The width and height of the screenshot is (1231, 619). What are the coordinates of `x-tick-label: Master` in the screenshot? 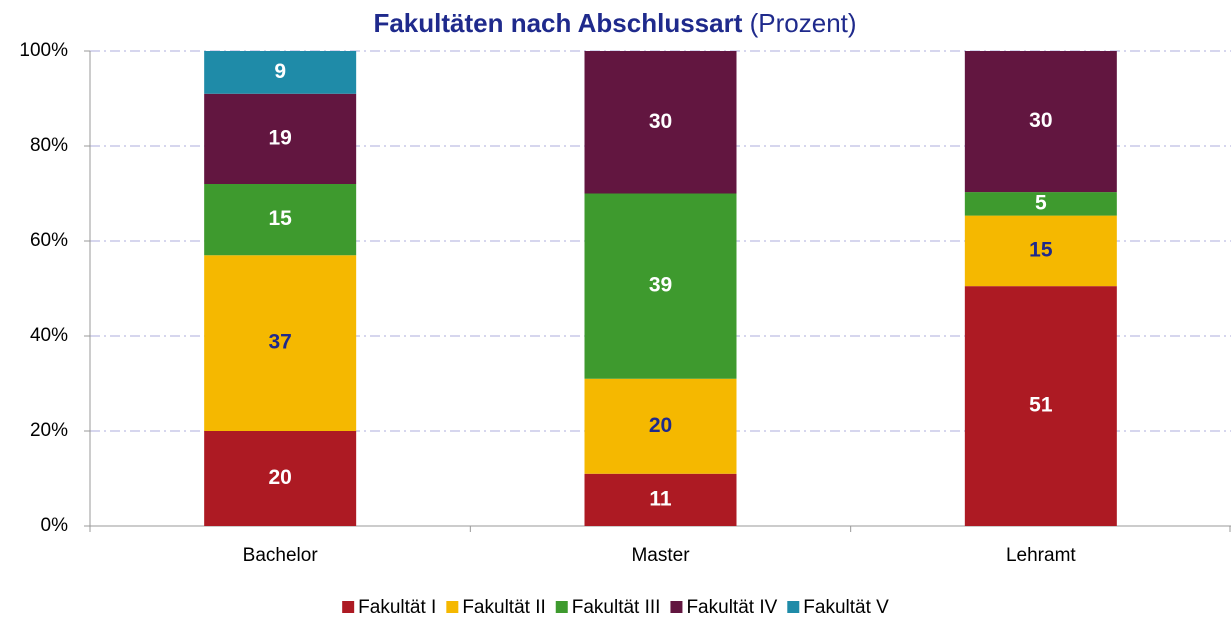 It's located at (660, 555).